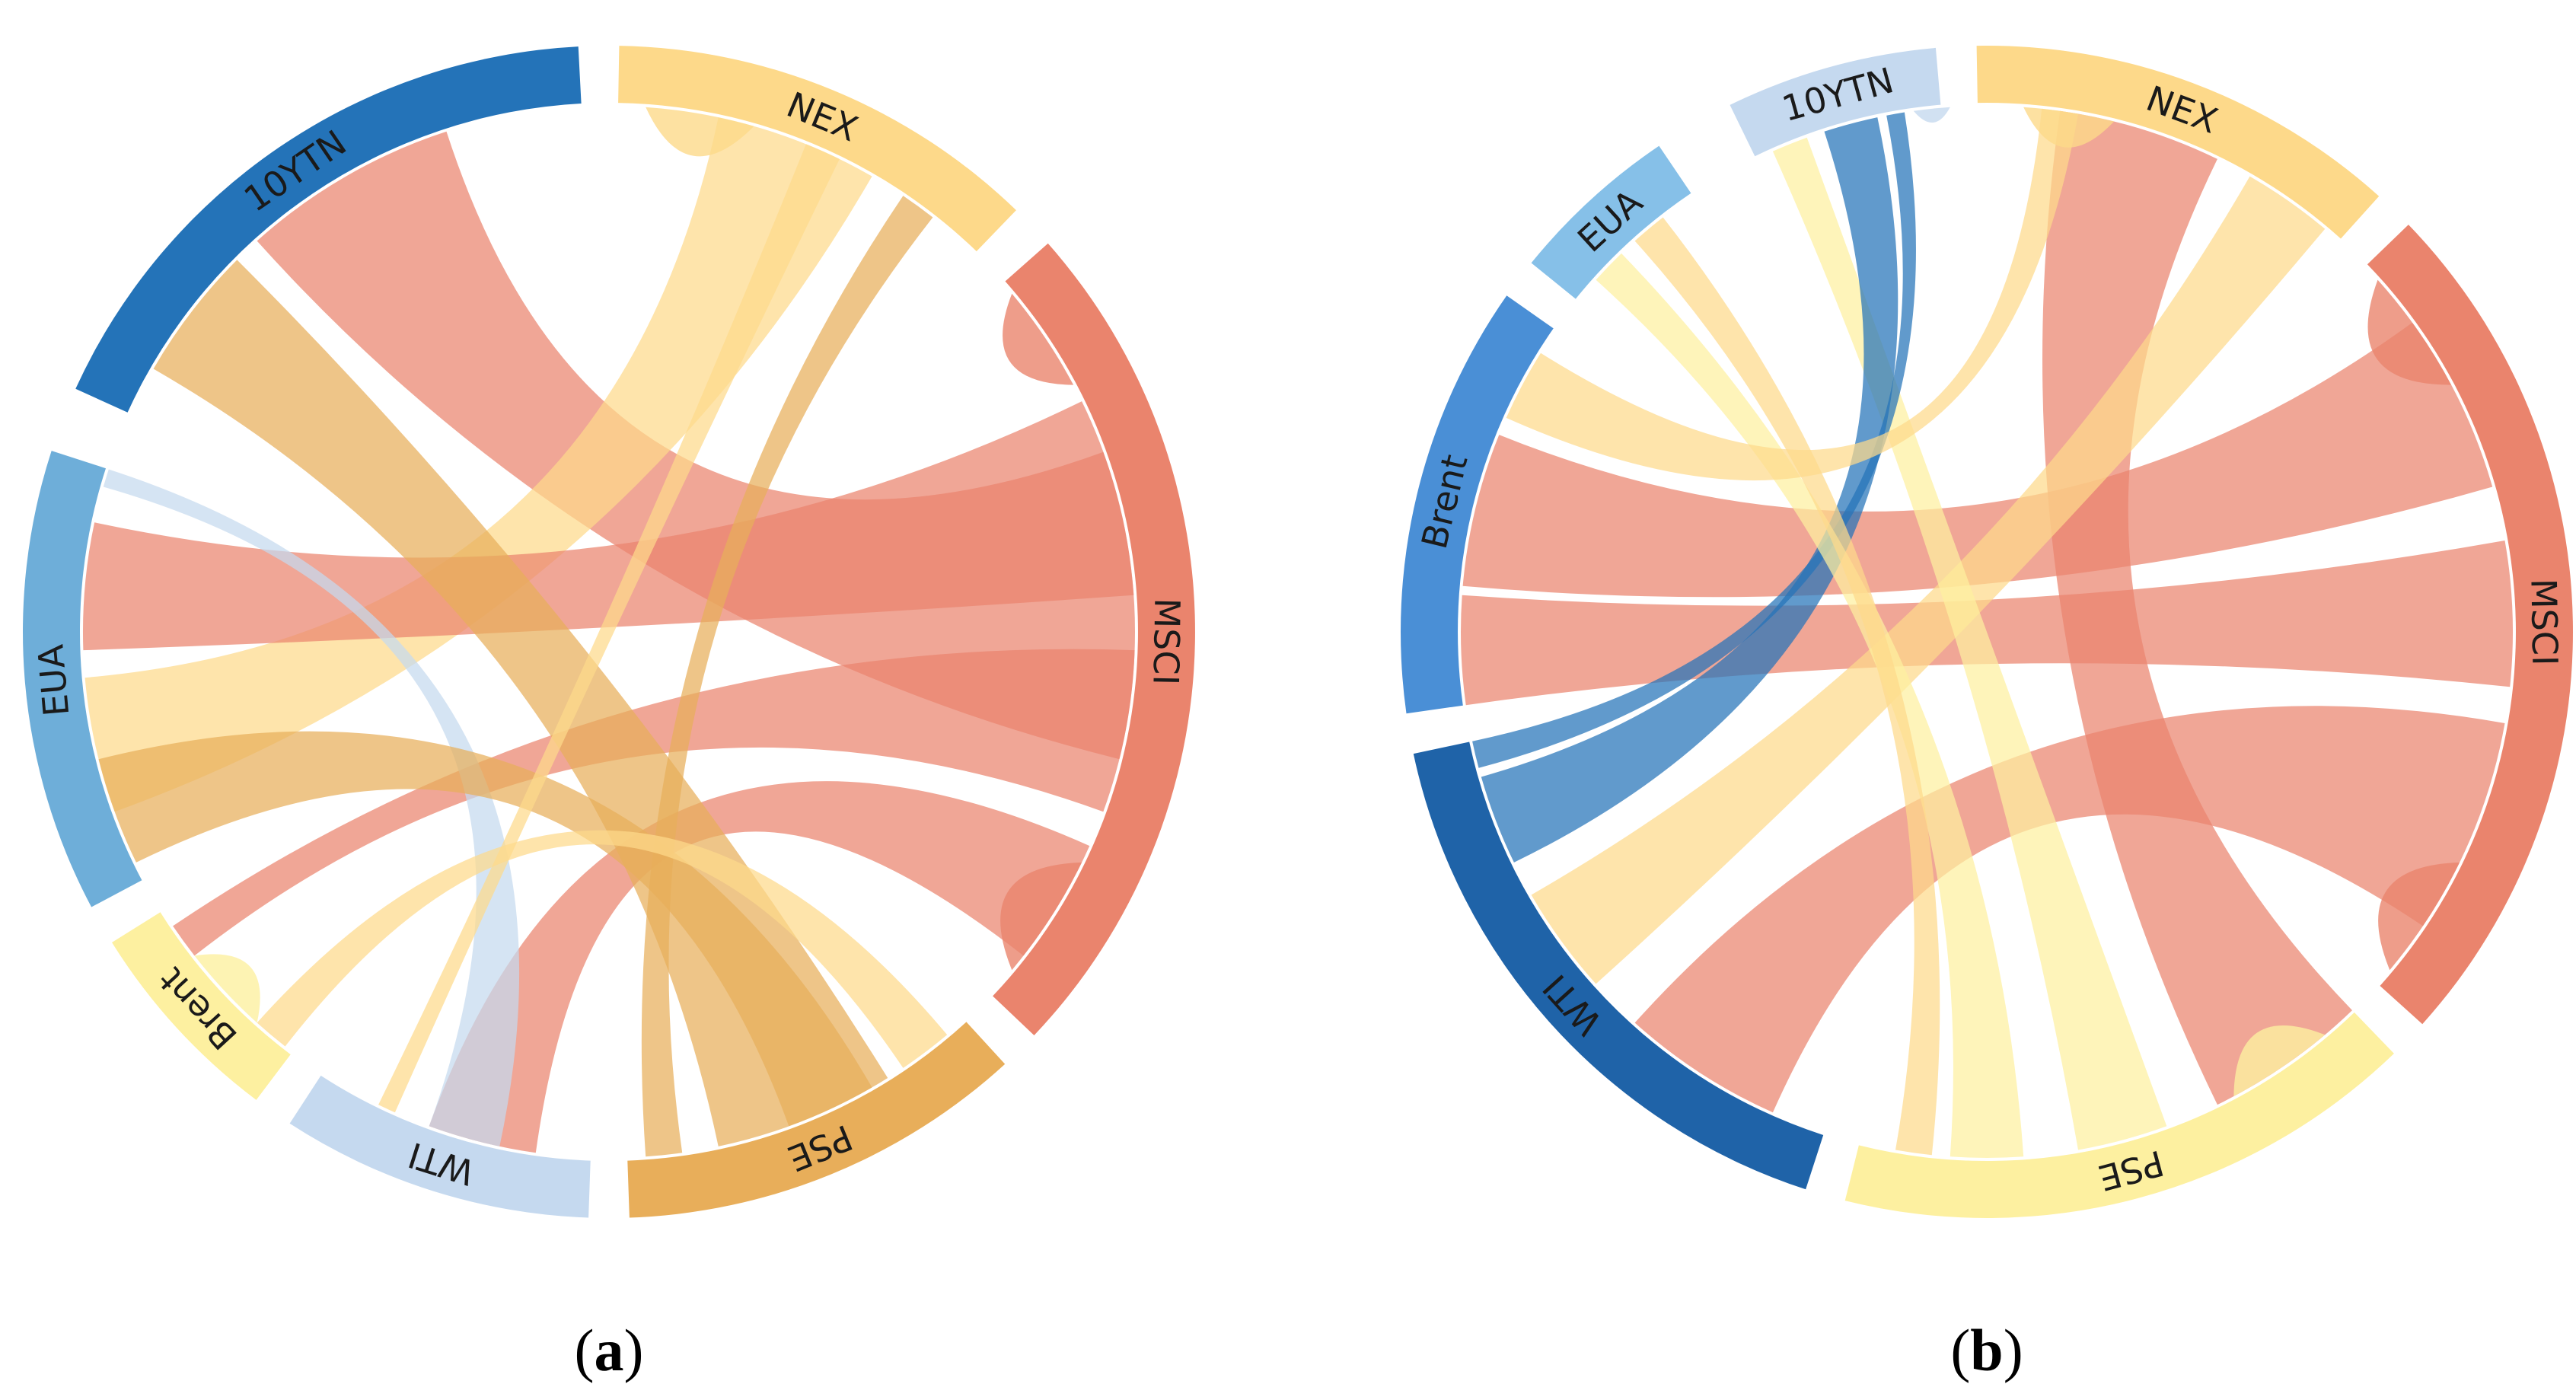 The width and height of the screenshot is (2576, 1400). What do you see at coordinates (1987, 1350) in the screenshot?
I see `caption-b: (b)` at bounding box center [1987, 1350].